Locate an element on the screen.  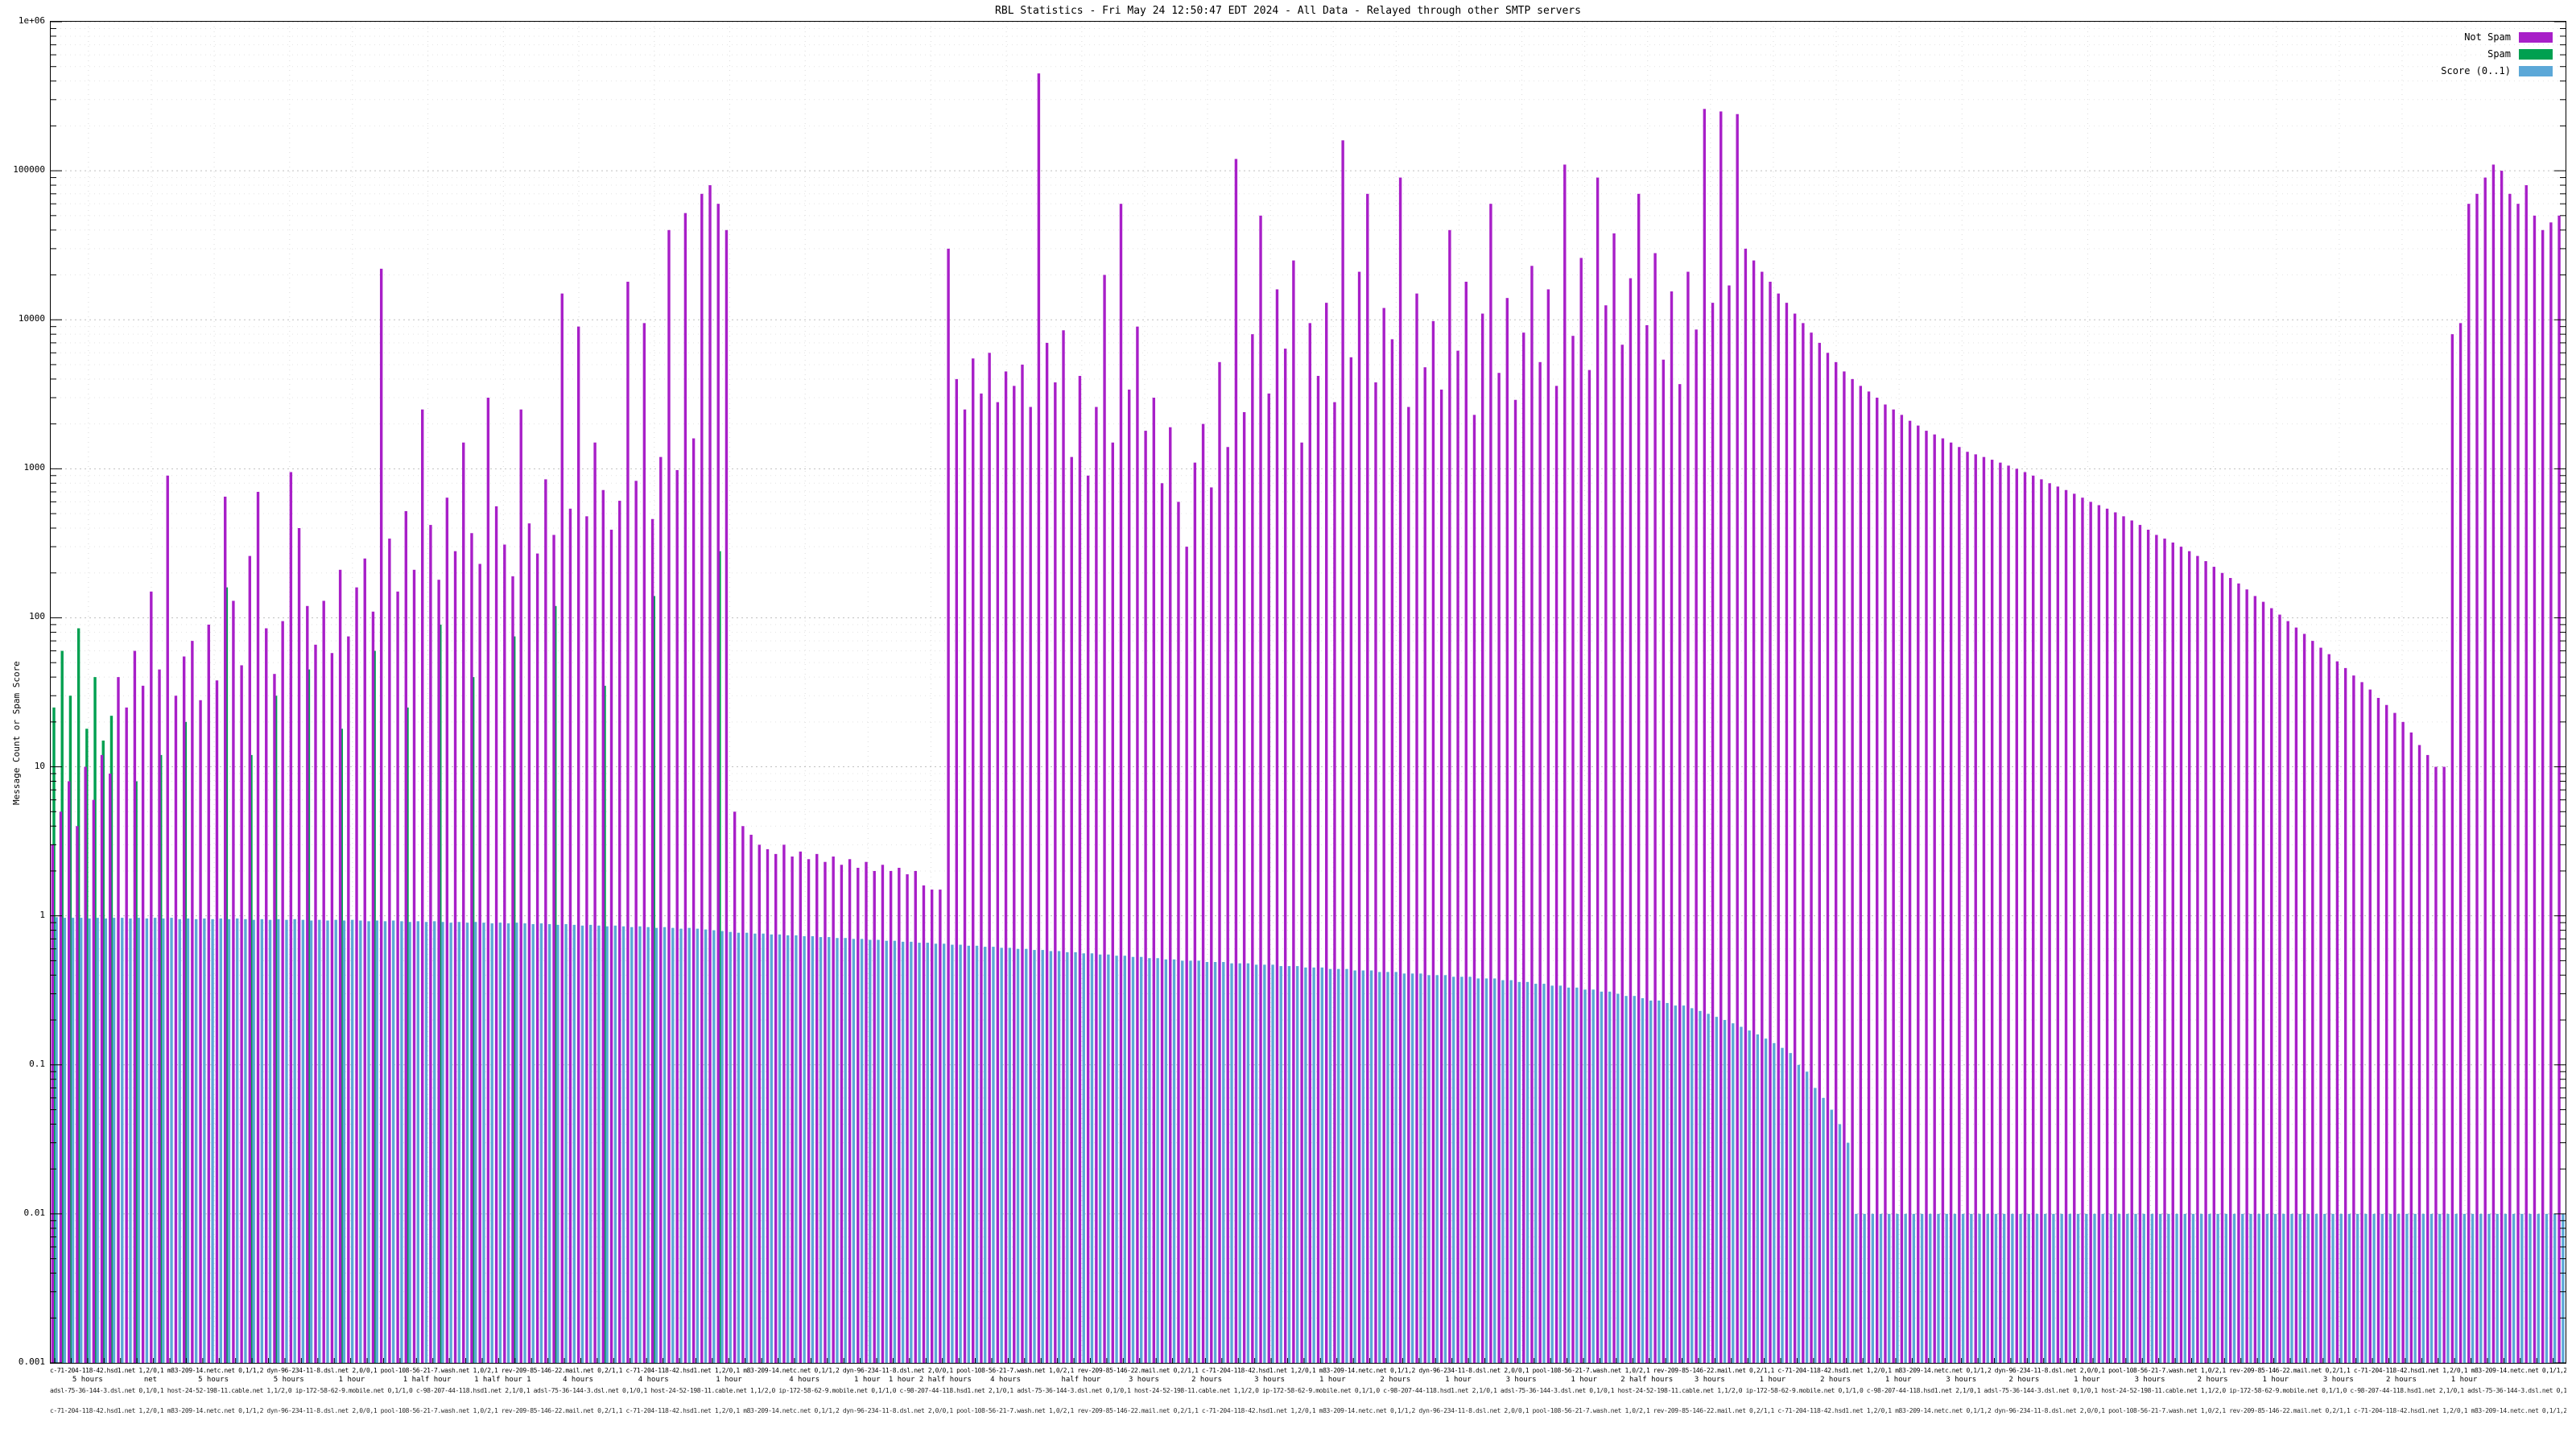
x-time-label: 2 hours is located at coordinates (2212, 1380).